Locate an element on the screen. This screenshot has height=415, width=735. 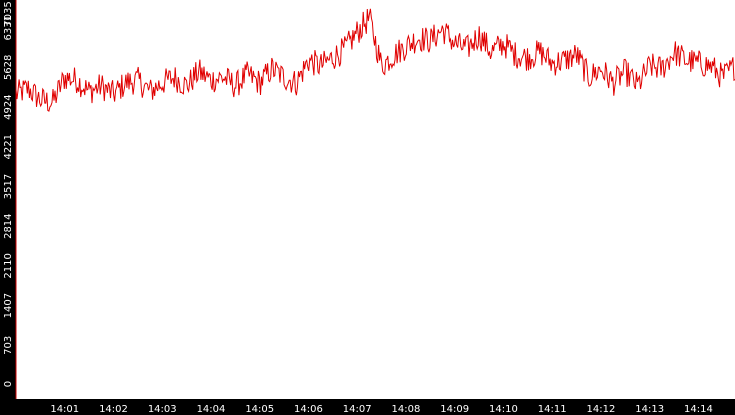
y-tick-label: 4924 is located at coordinates (8, 106).